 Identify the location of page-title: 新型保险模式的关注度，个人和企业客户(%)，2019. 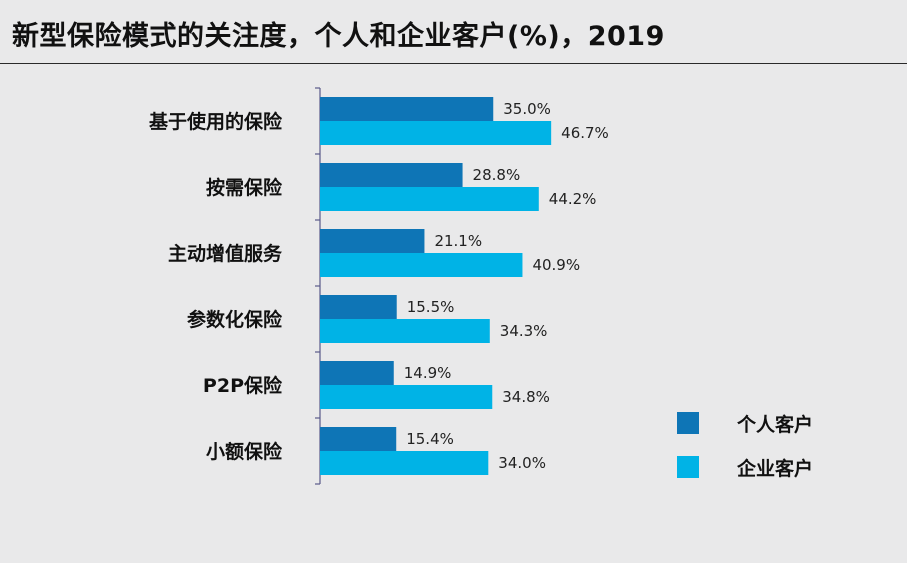
(338, 36).